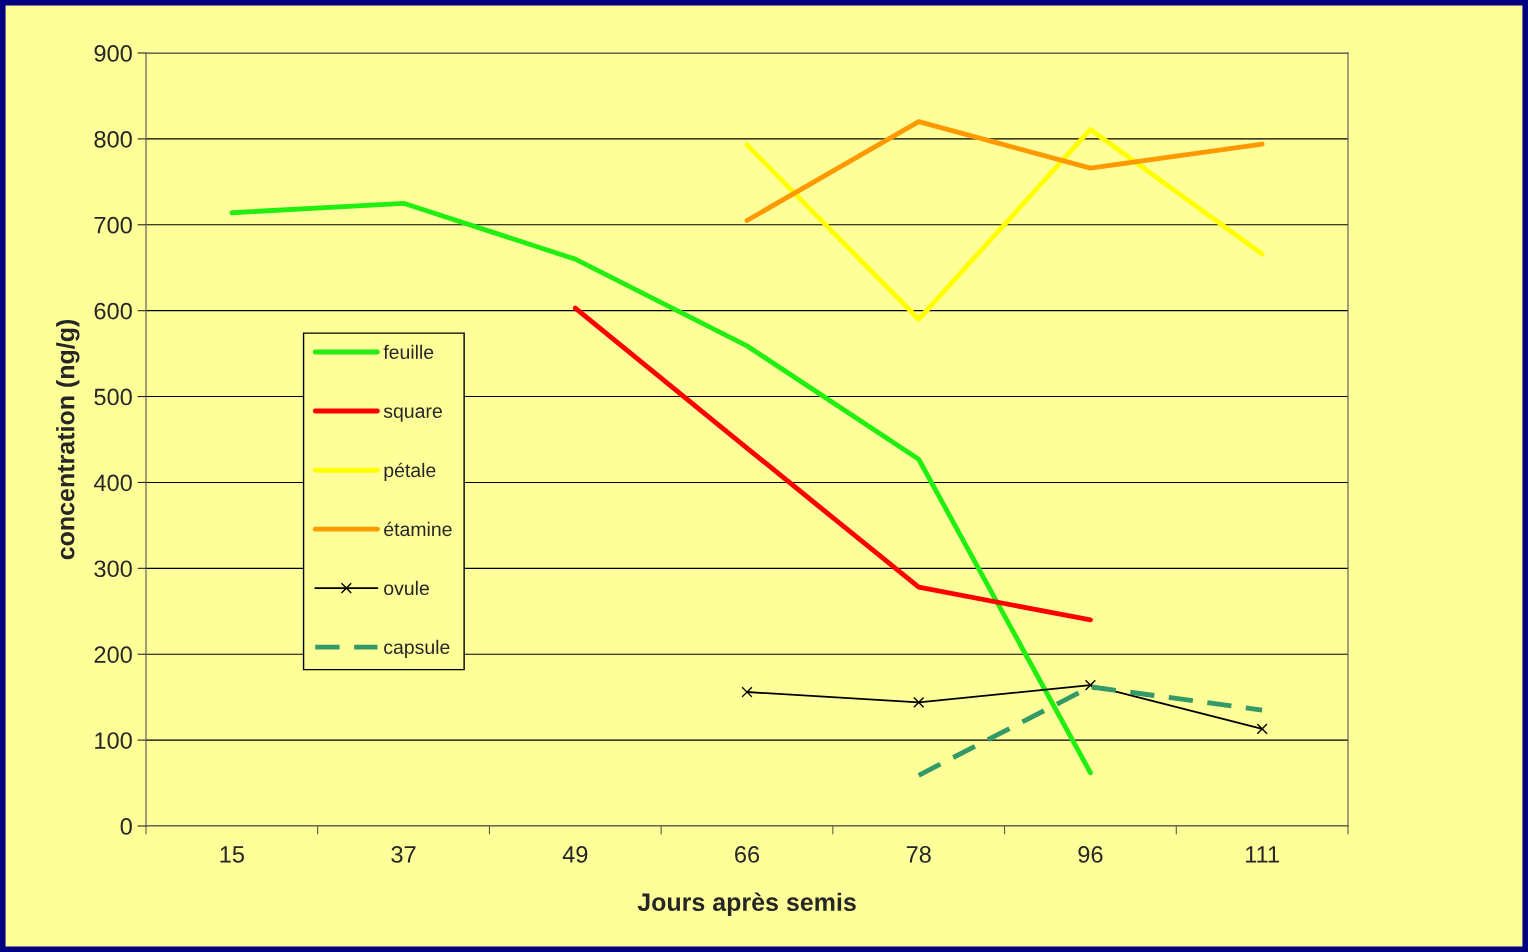  I want to click on y-tick-label: 300, so click(113, 569).